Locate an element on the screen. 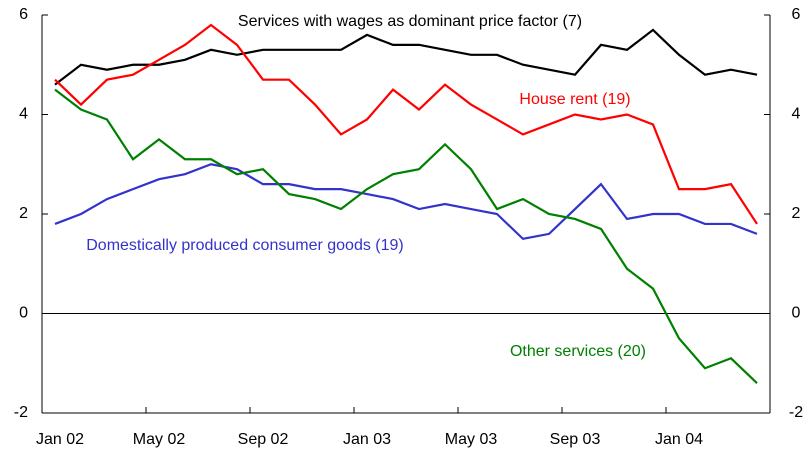 The height and width of the screenshot is (460, 807). x-tick-label: May 02 is located at coordinates (159, 439).